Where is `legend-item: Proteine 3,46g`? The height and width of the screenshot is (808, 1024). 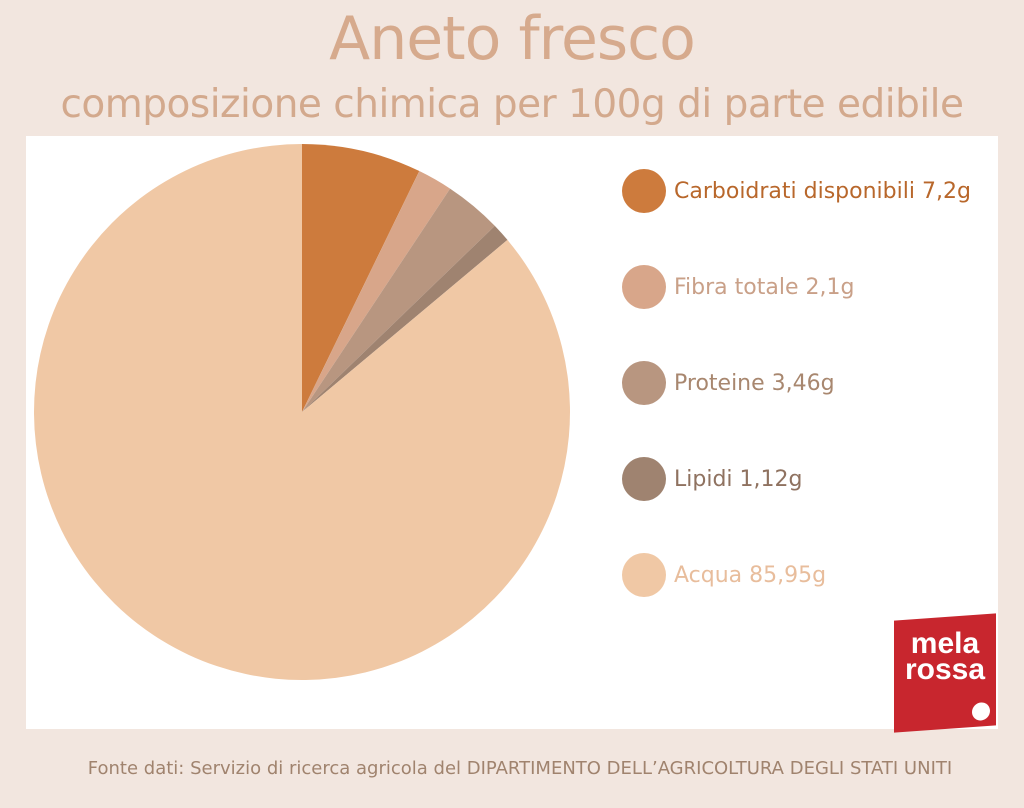 legend-item: Proteine 3,46g is located at coordinates (728, 383).